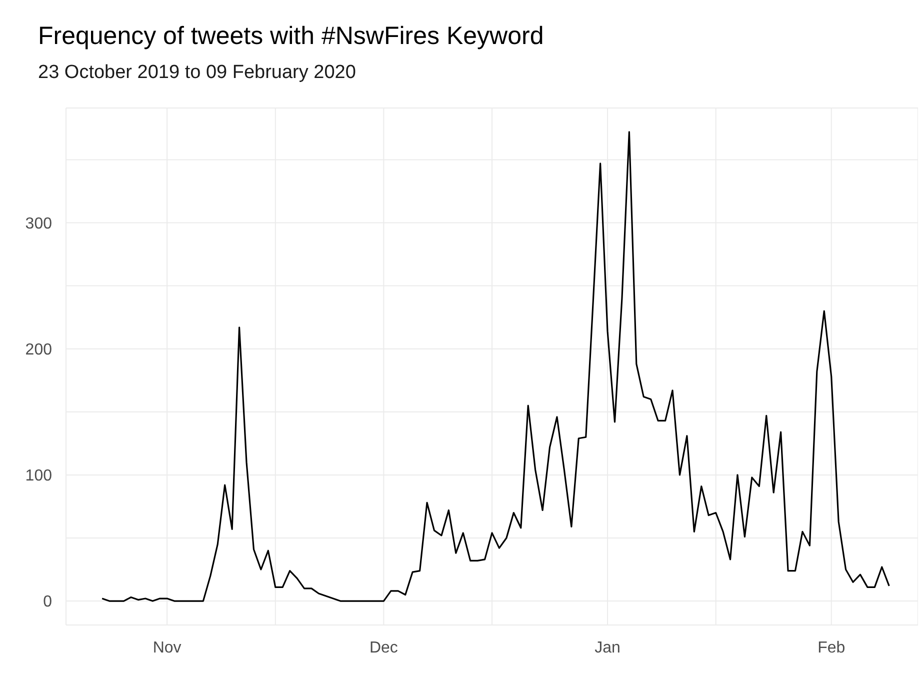 This screenshot has width=922, height=696. I want to click on chart-title: Frequency of tweets with #NswFires Keyword, so click(291, 36).